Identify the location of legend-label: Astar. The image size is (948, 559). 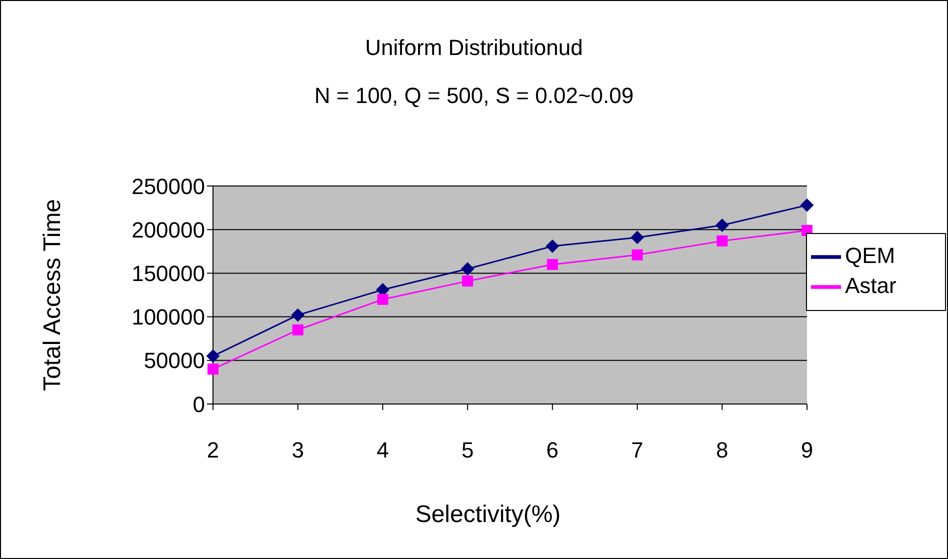
(870, 285).